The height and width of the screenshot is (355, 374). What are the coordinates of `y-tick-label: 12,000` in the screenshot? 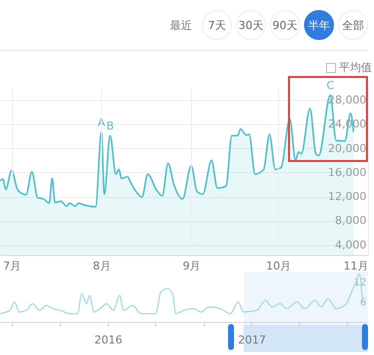 It's located at (347, 197).